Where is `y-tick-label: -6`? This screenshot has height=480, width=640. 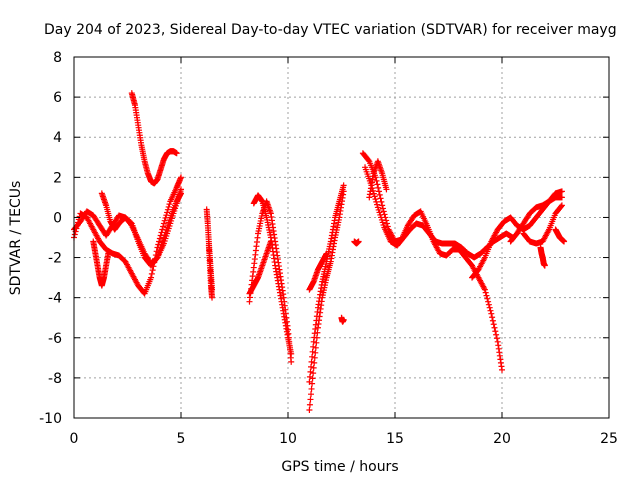 y-tick-label: -6 is located at coordinates (55, 339).